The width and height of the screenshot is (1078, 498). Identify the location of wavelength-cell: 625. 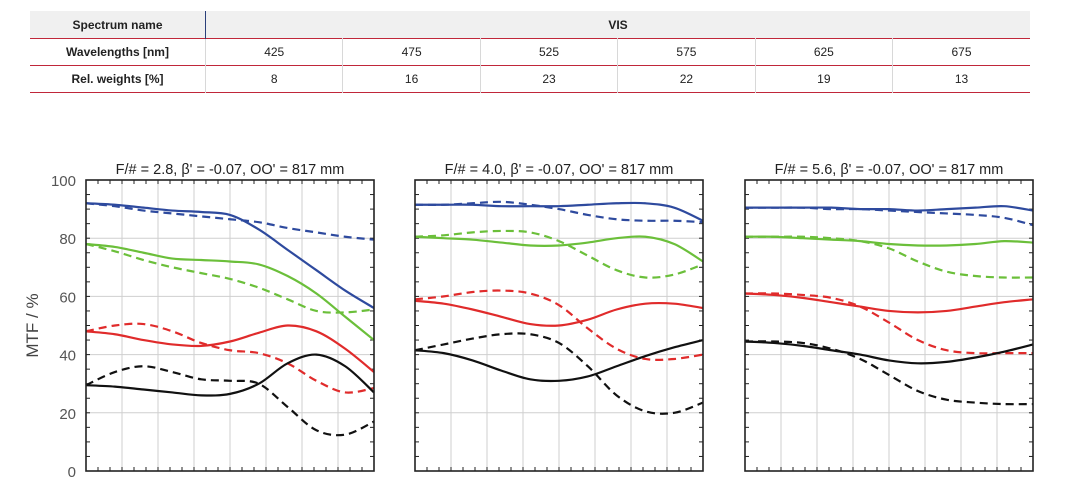
(823, 52).